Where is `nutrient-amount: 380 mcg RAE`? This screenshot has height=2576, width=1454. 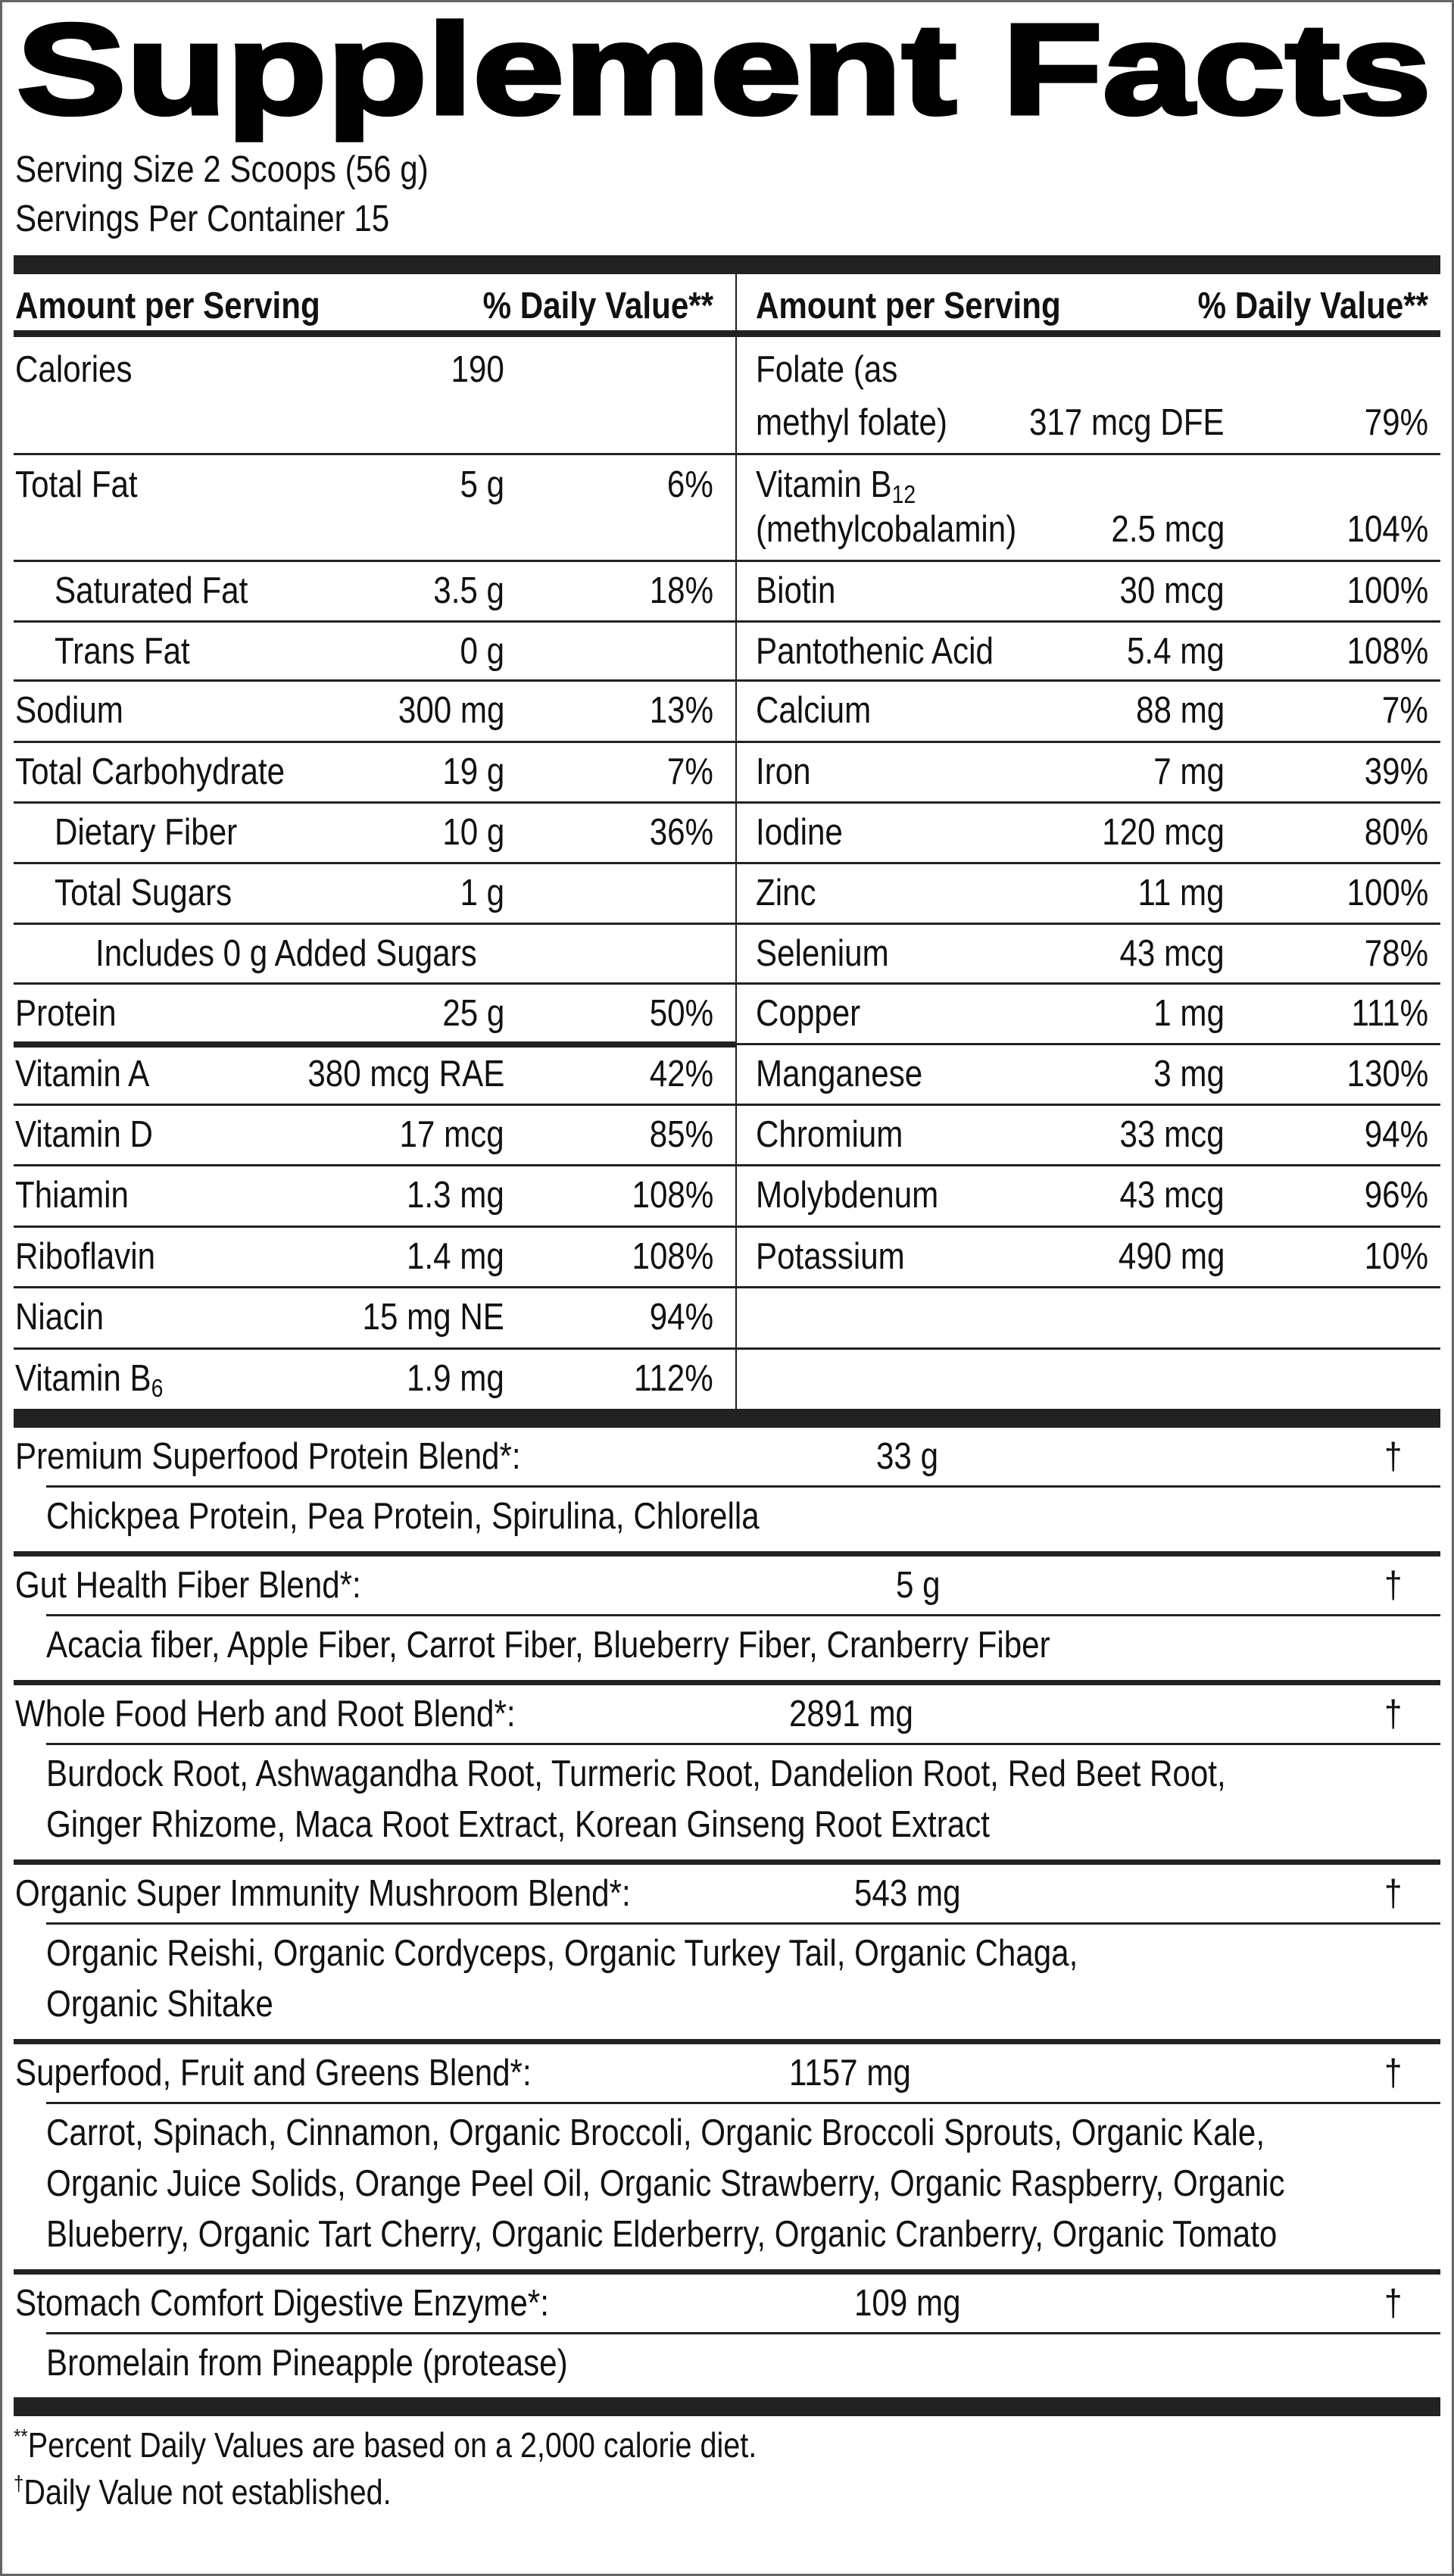 nutrient-amount: 380 mcg RAE is located at coordinates (405, 1074).